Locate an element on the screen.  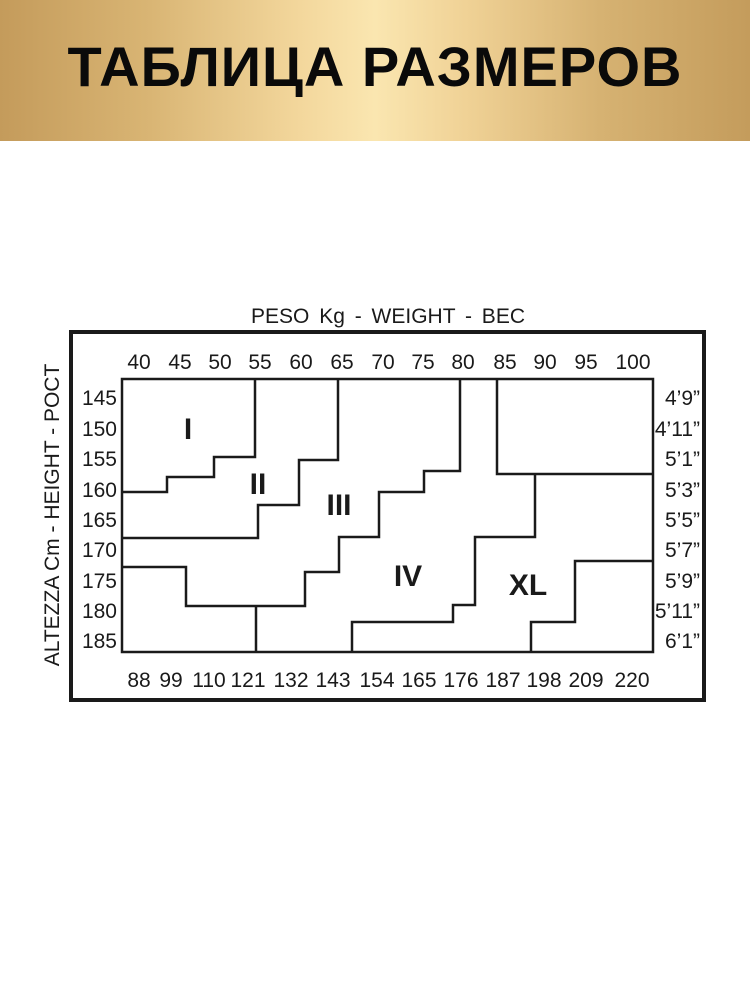
weight-kg-label: 90 is located at coordinates (544, 362).